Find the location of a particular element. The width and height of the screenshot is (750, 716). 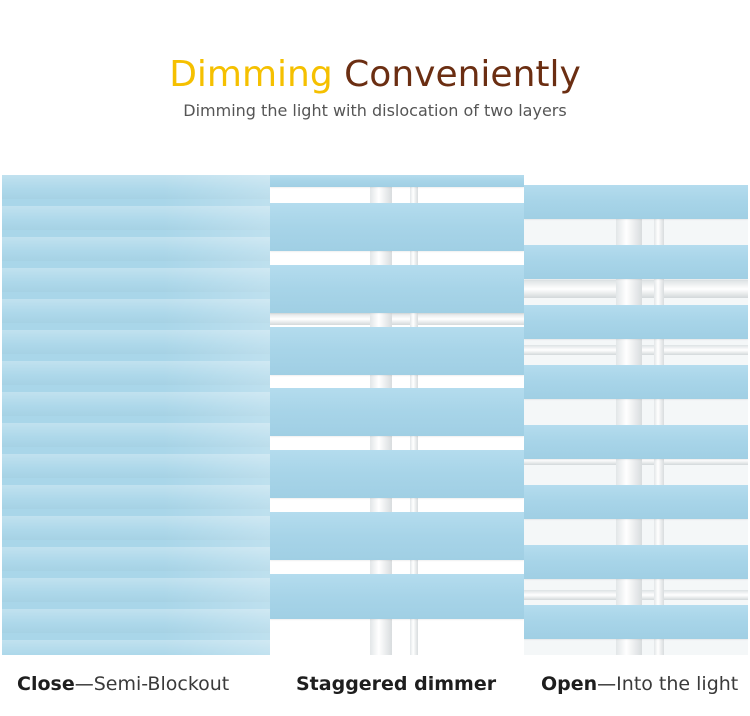

caption-close: Close—Semi-Blockout is located at coordinates (123, 684).